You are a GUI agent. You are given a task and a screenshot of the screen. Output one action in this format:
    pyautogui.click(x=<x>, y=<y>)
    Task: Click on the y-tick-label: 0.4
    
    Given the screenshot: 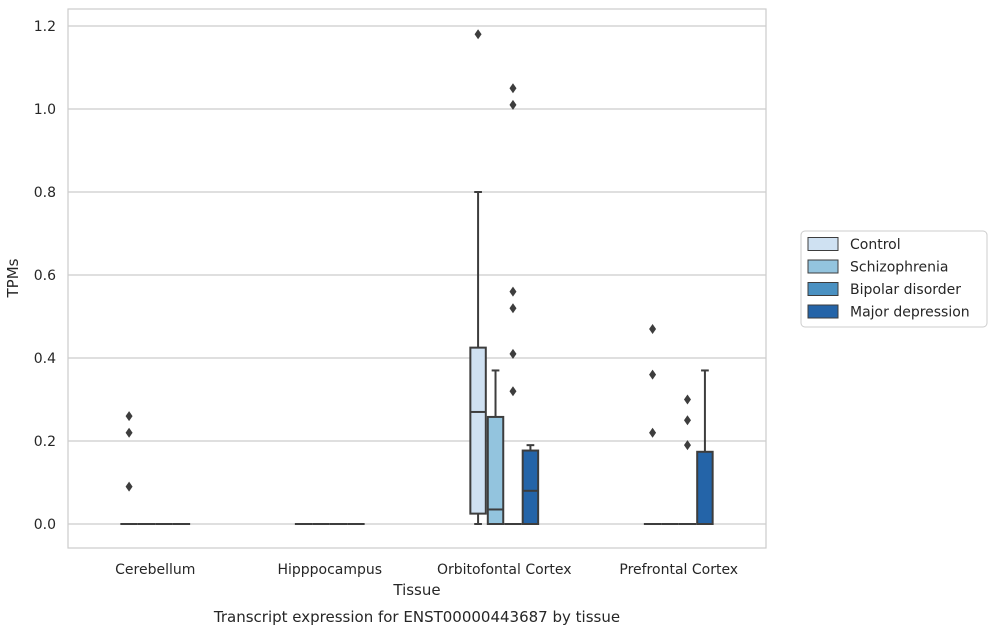 What is the action you would take?
    pyautogui.click(x=45, y=359)
    